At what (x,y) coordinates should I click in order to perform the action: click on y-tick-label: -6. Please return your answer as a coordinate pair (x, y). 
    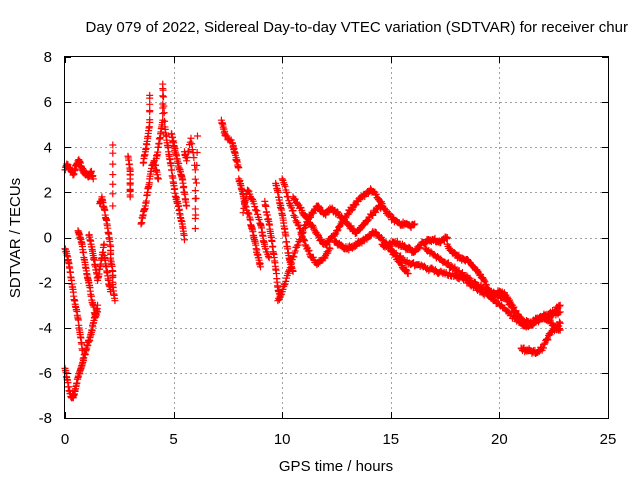
    Looking at the image, I should click on (45, 373).